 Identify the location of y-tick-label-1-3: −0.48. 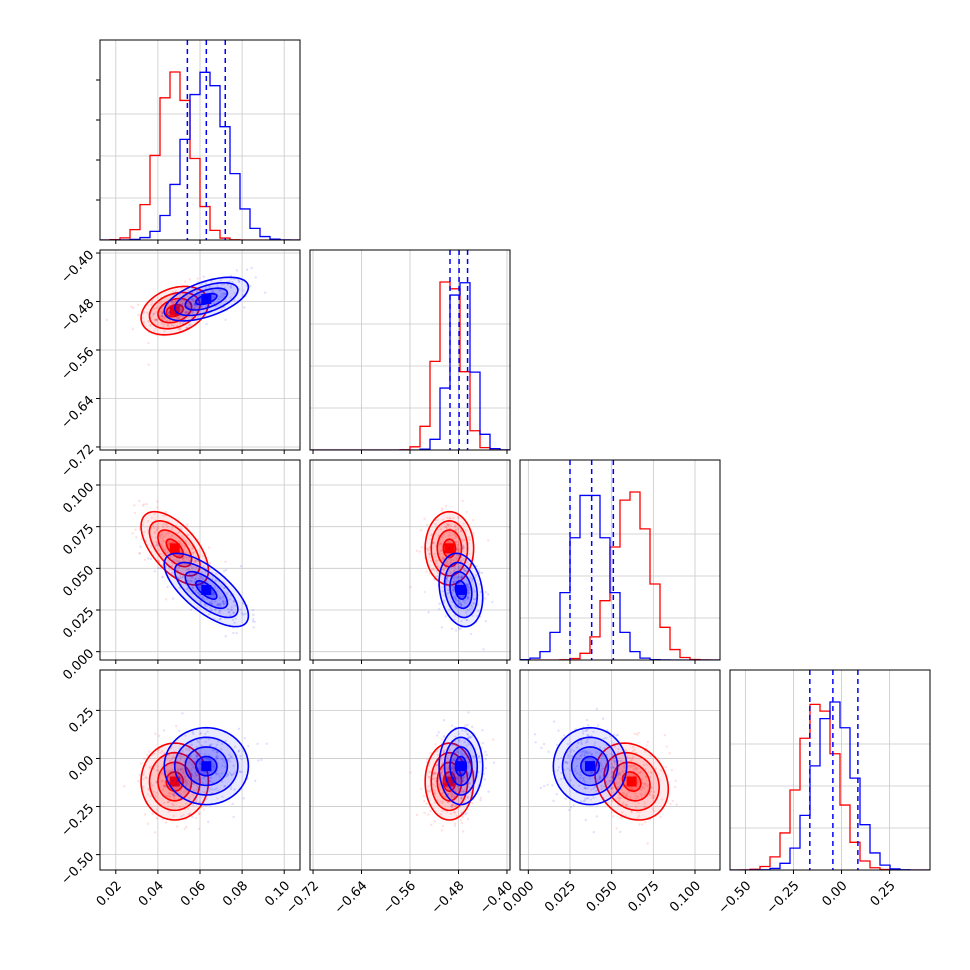
(78, 315).